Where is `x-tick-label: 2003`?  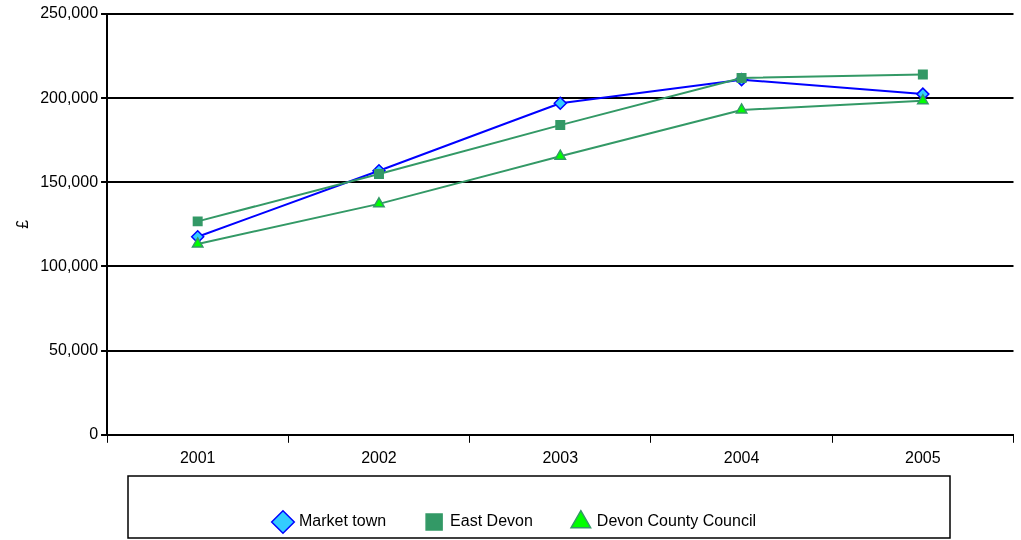 x-tick-label: 2003 is located at coordinates (560, 457).